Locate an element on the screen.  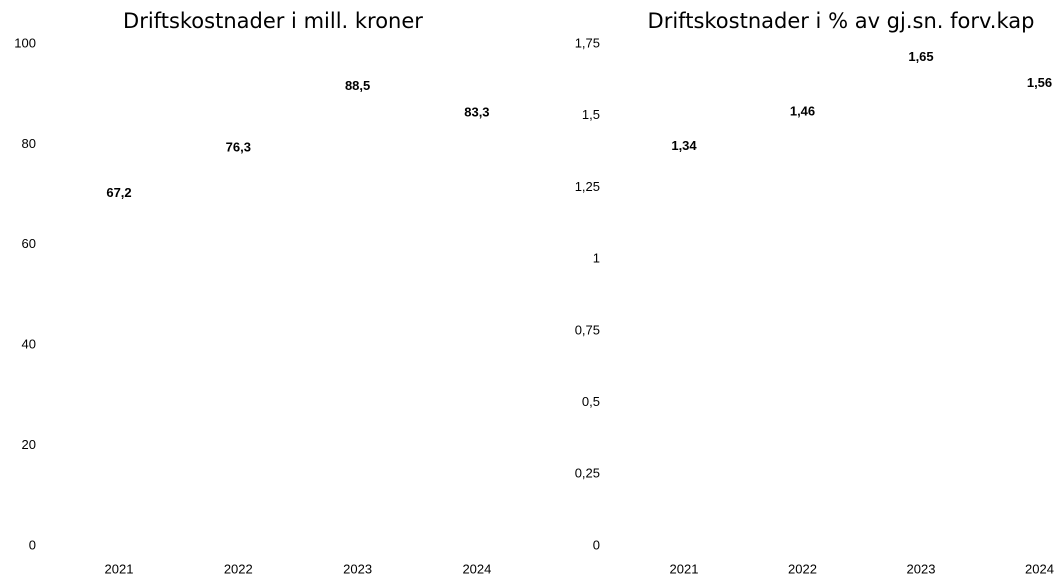
data-label: 67,2 is located at coordinates (118, 192).